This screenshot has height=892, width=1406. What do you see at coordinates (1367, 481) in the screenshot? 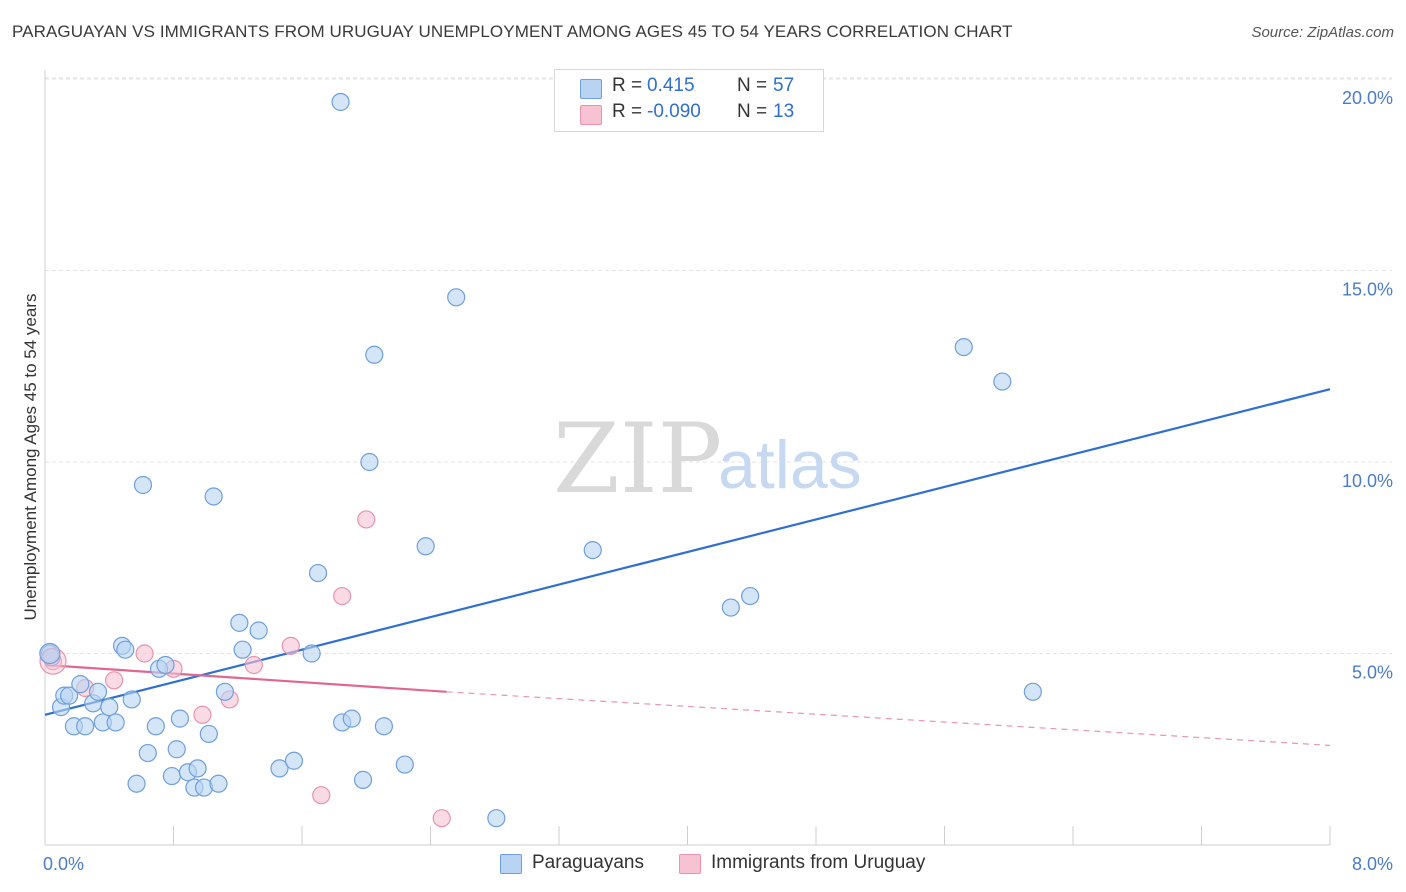
I see `y-tick-label: 10.0%` at bounding box center [1367, 481].